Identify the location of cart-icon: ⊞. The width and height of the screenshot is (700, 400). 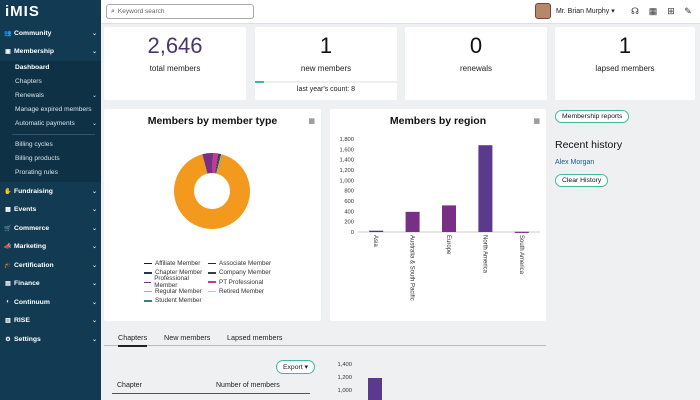
(671, 11).